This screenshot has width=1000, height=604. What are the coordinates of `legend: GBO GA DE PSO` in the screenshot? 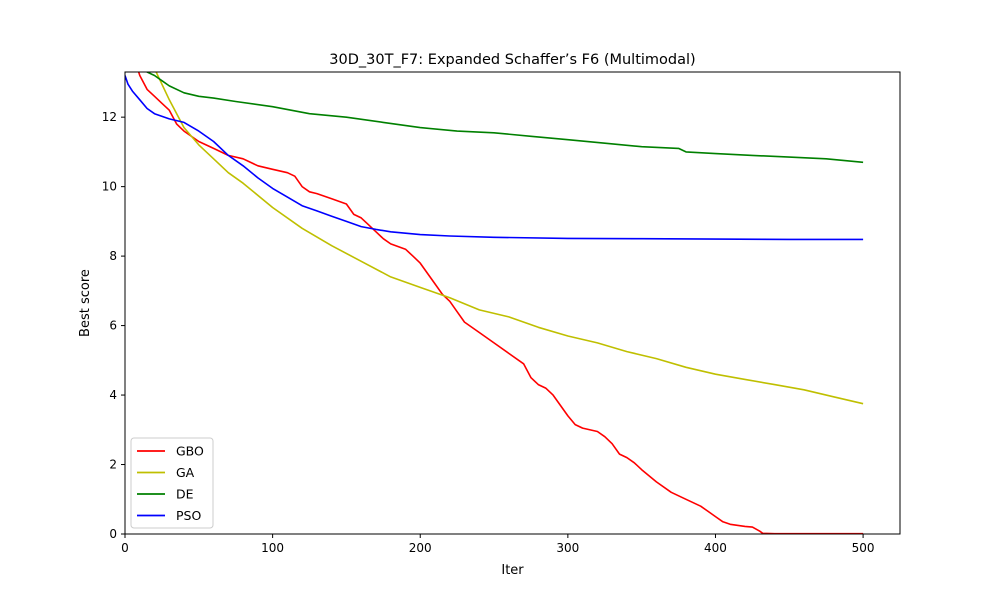 It's located at (172, 483).